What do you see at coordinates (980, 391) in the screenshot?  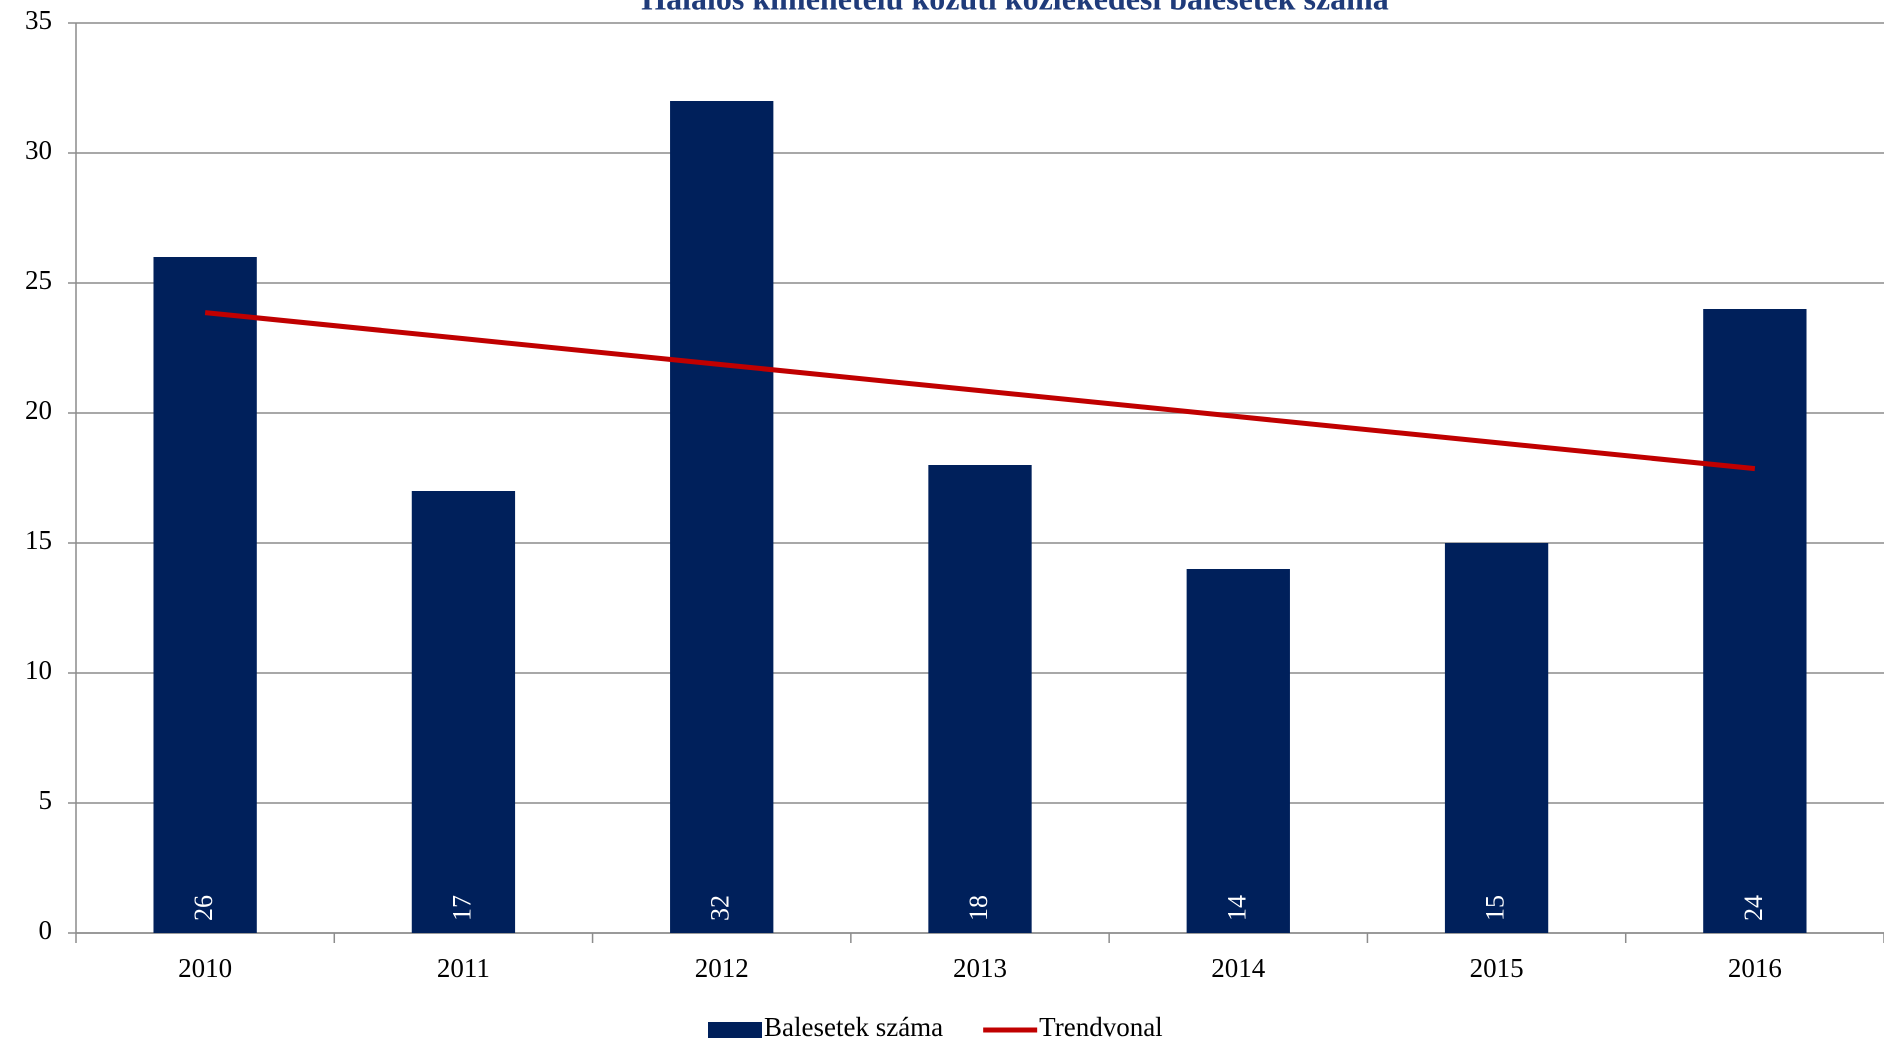 I see `trend-line` at bounding box center [980, 391].